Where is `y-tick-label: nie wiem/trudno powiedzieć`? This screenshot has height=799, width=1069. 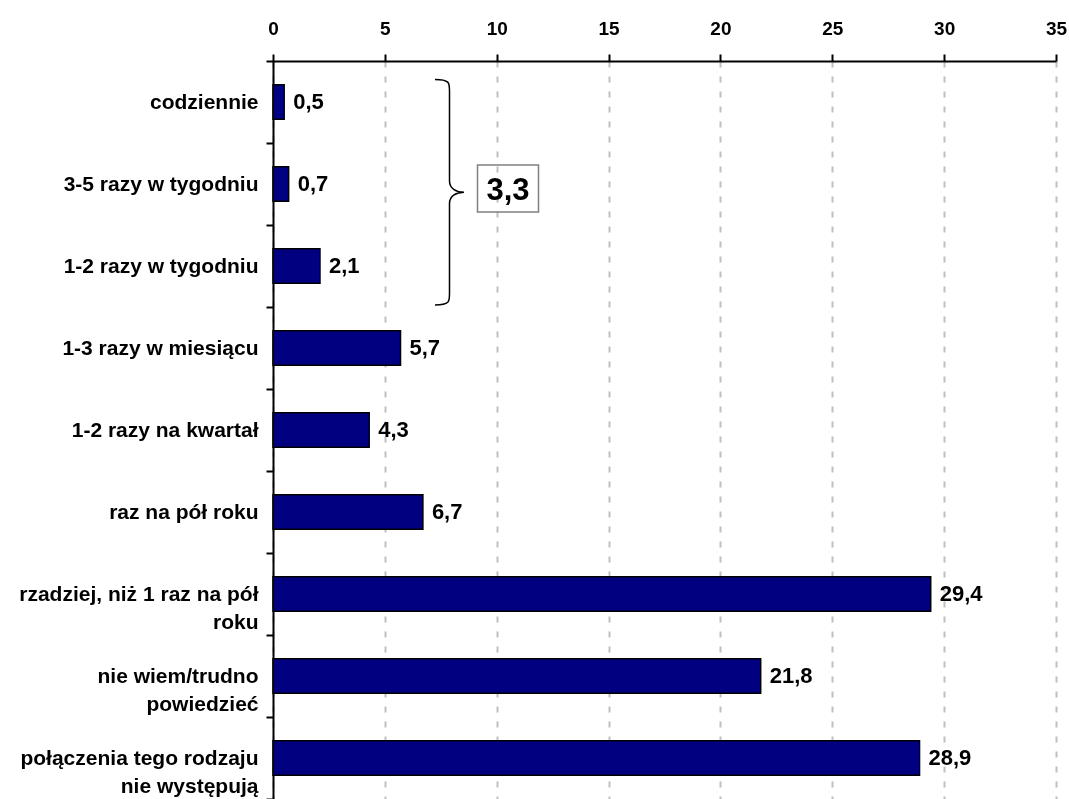 y-tick-label: nie wiem/trudno powiedzieć is located at coordinates (178, 689).